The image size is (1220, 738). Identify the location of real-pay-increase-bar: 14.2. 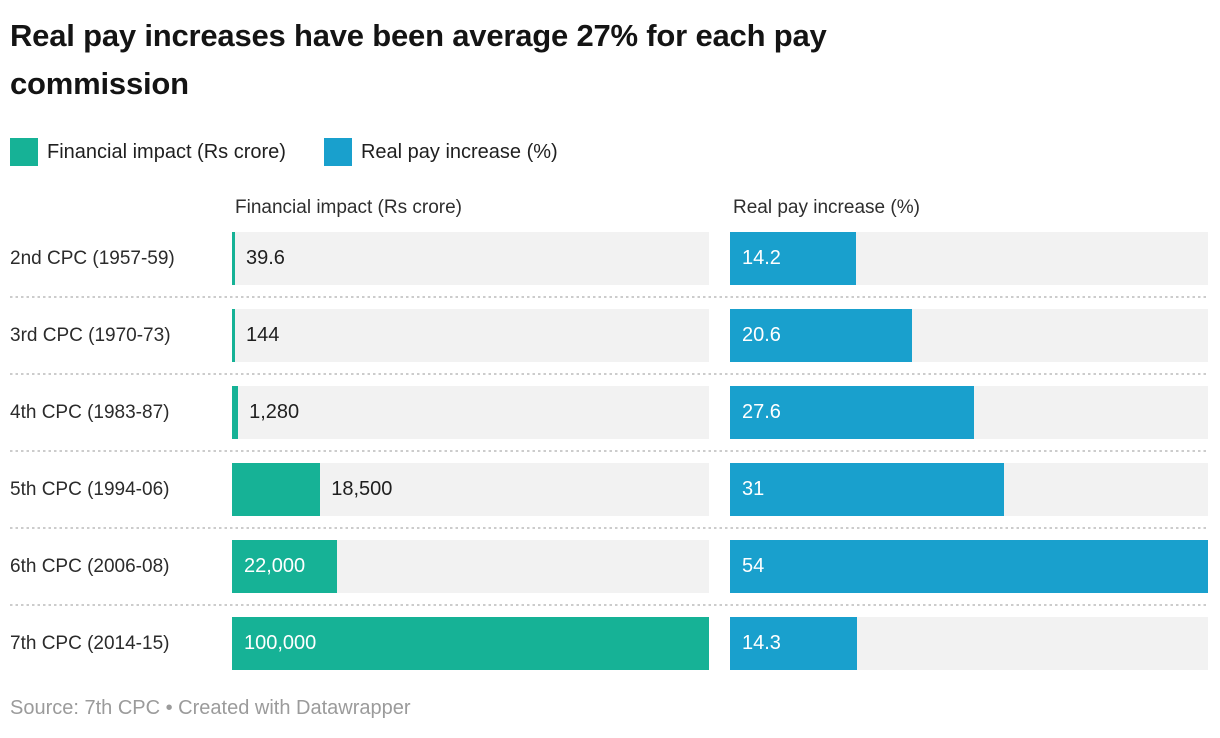
(793, 258).